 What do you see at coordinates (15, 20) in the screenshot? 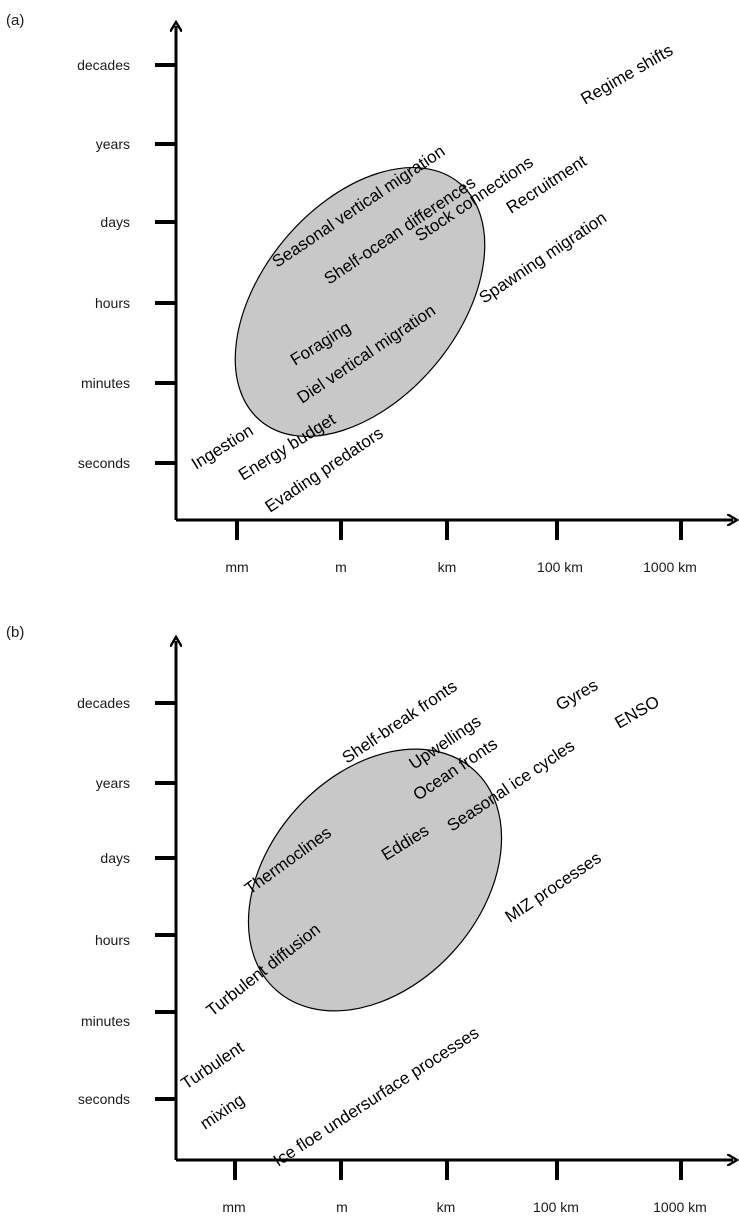
I see `panel-a-label: (a)` at bounding box center [15, 20].